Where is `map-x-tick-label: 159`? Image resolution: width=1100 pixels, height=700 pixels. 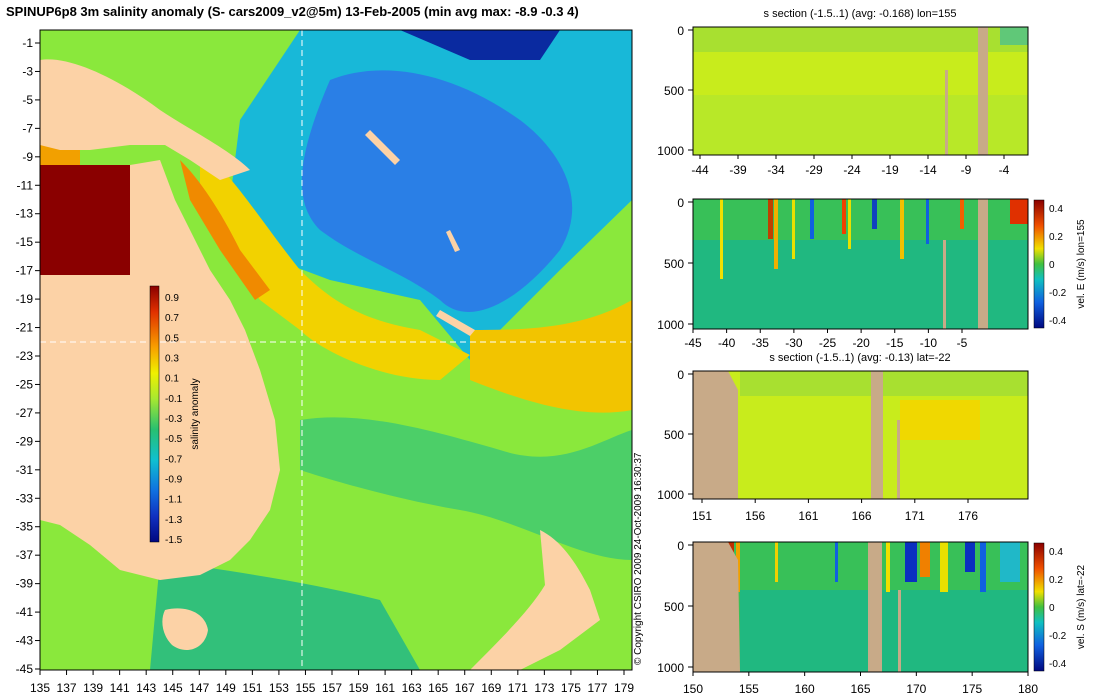
map-x-tick-label: 159 is located at coordinates (359, 688).